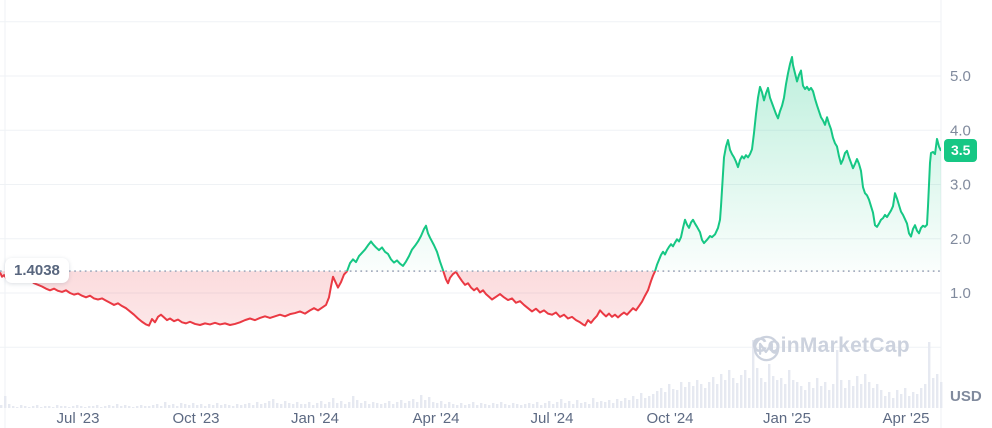 This screenshot has width=992, height=428. Describe the element at coordinates (961, 151) in the screenshot. I see `current-price-badge: 3.5` at that location.